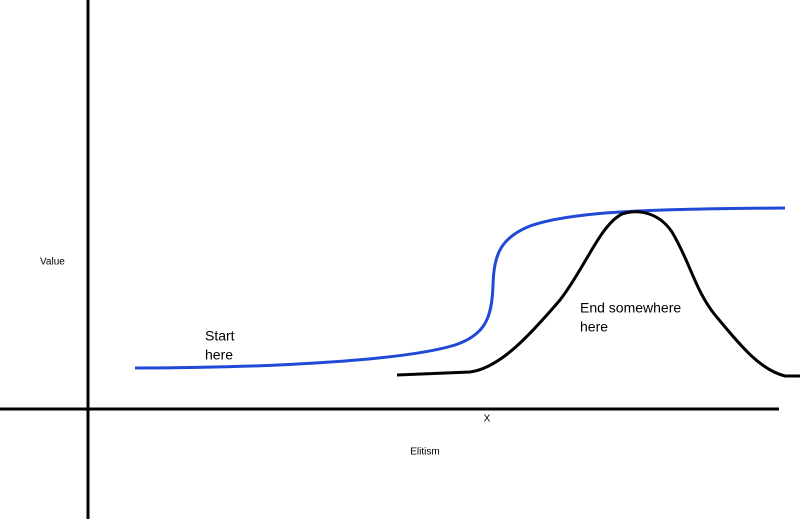 The image size is (800, 519). What do you see at coordinates (424, 452) in the screenshot?
I see `x-label: Elitism` at bounding box center [424, 452].